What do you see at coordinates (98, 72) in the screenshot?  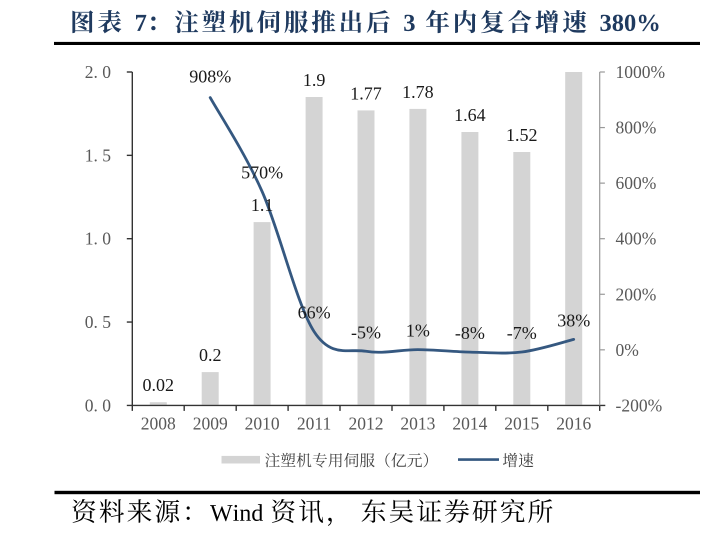 I see `svg-text: 2. 0` at bounding box center [98, 72].